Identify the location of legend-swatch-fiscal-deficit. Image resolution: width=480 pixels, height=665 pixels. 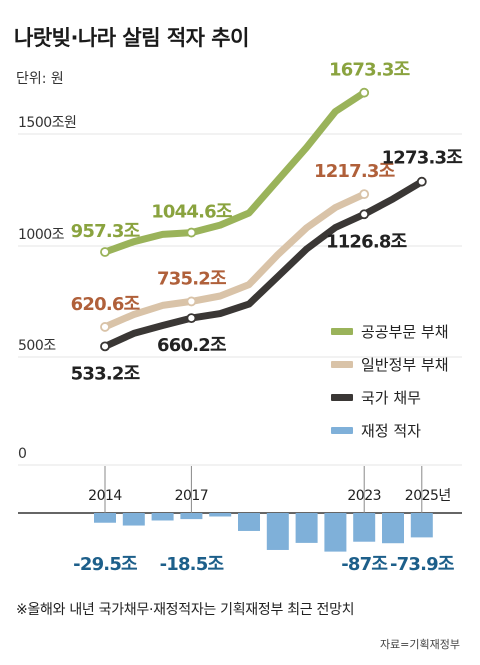
(342, 430).